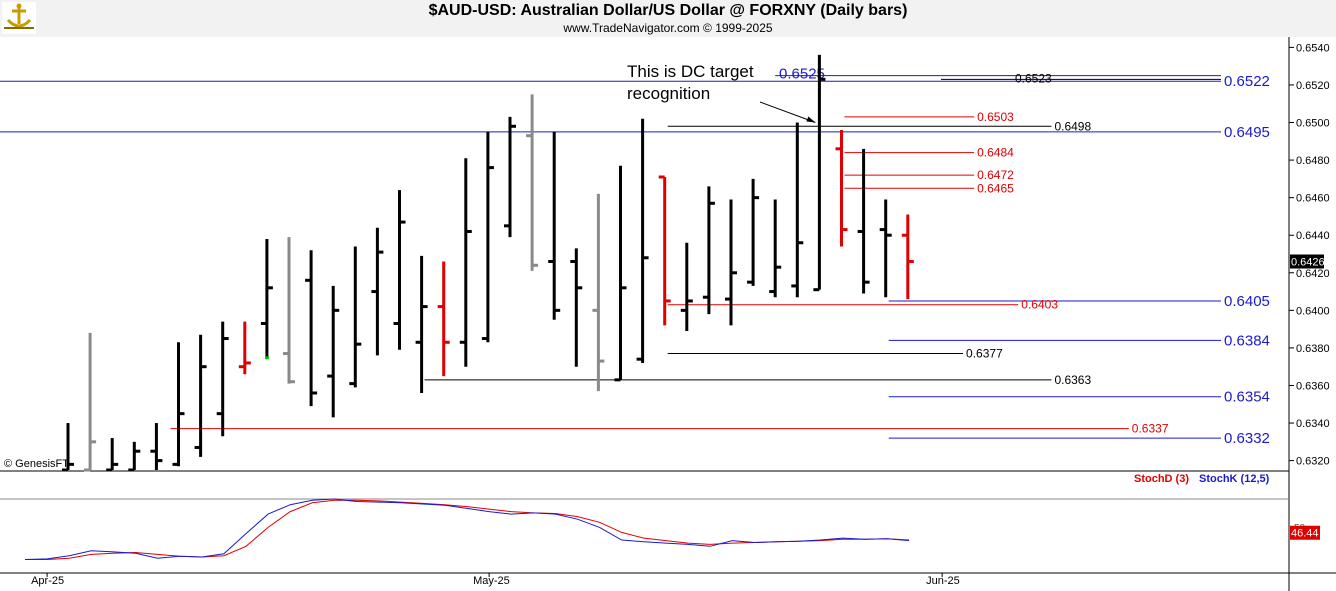  Describe the element at coordinates (995, 117) in the screenshot. I see `level-label: 0.6503` at that location.